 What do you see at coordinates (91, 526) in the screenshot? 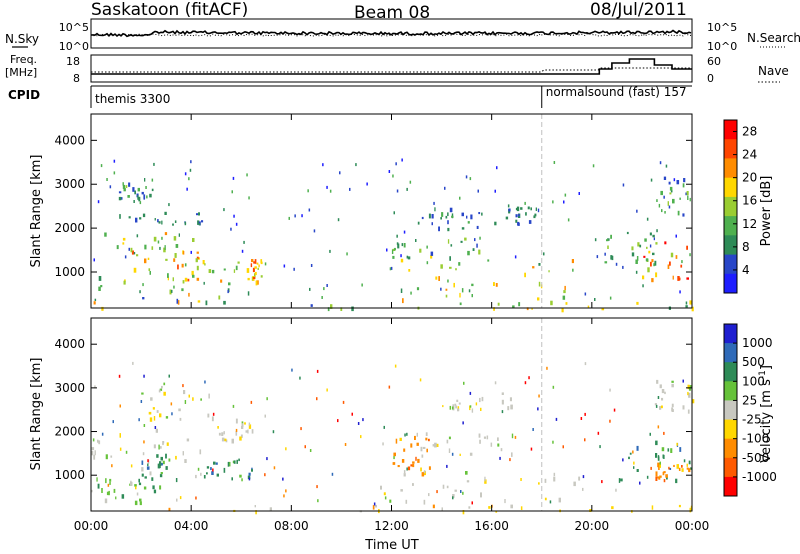
I see `x-tick-label: 00:00` at bounding box center [91, 526].